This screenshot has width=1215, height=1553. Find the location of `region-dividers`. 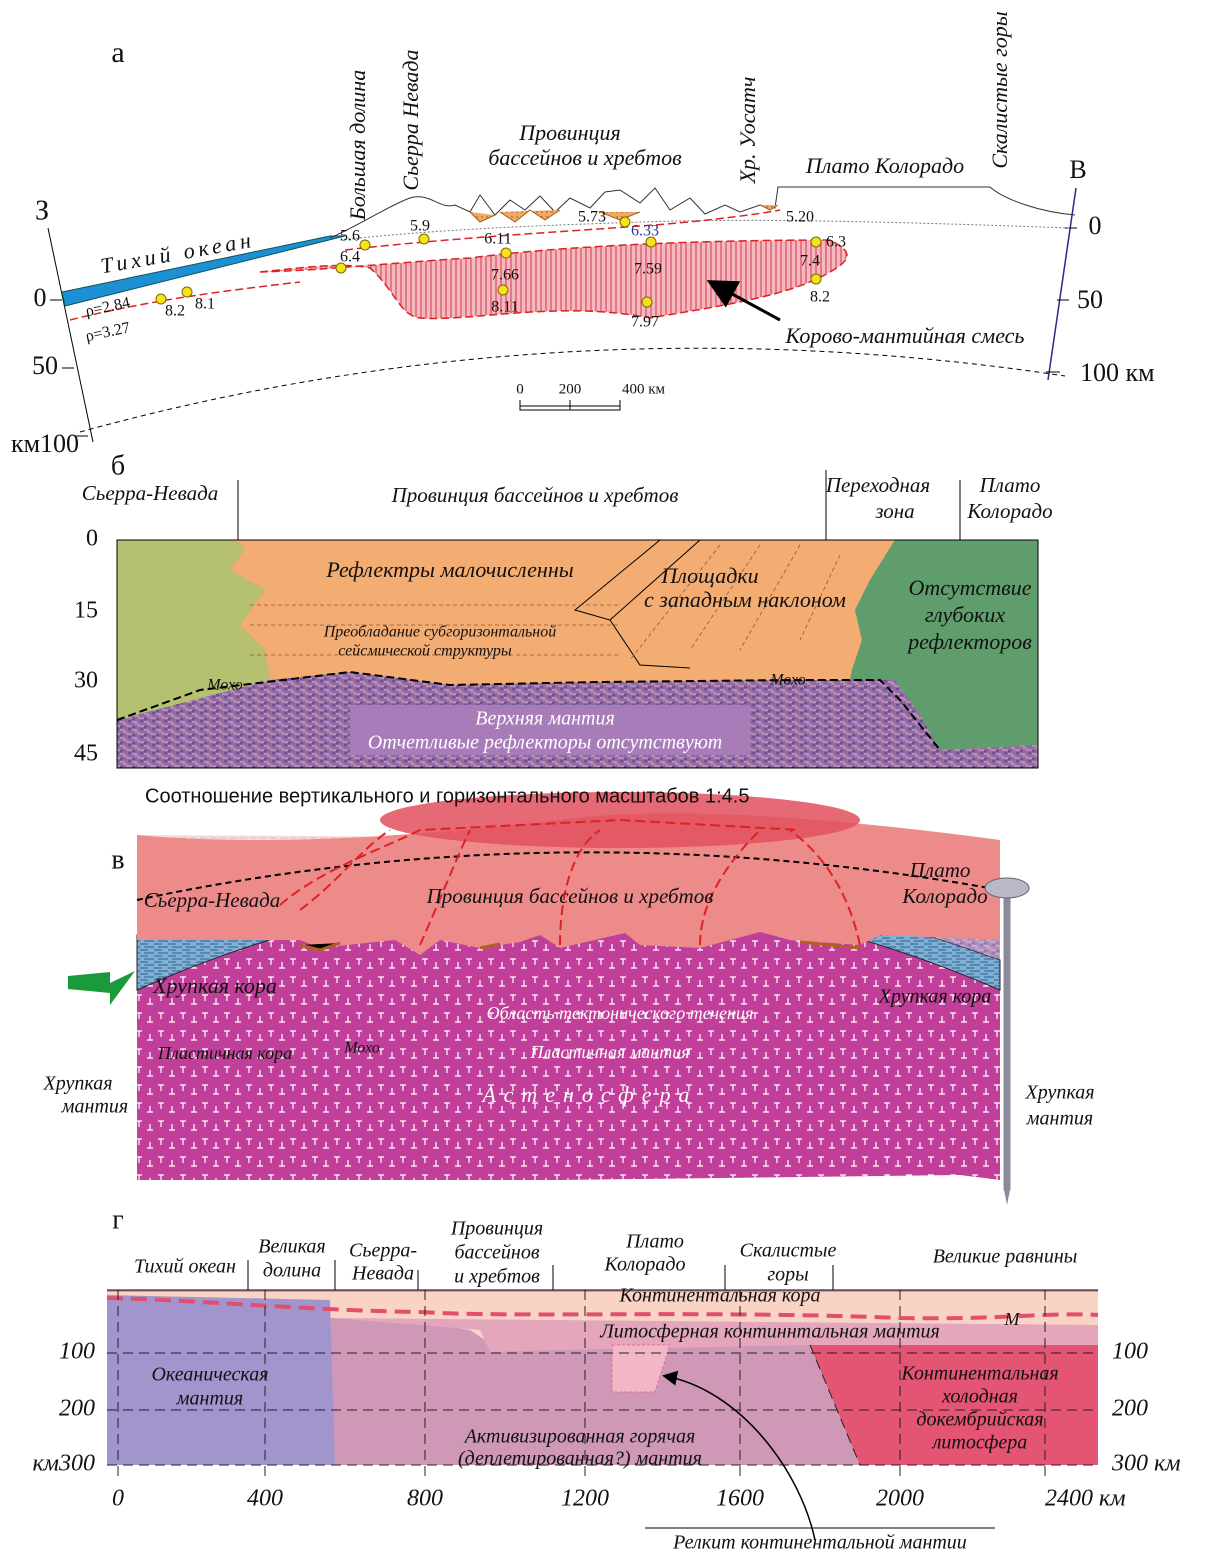

region-dividers is located at coordinates (599, 505).